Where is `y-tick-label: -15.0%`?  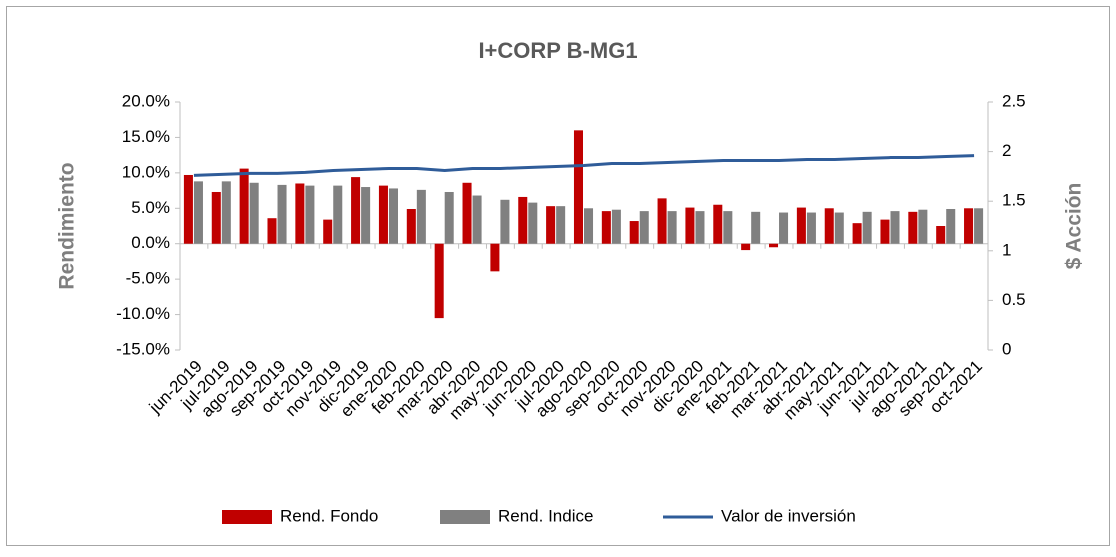
y-tick-label: -15.0% is located at coordinates (143, 348).